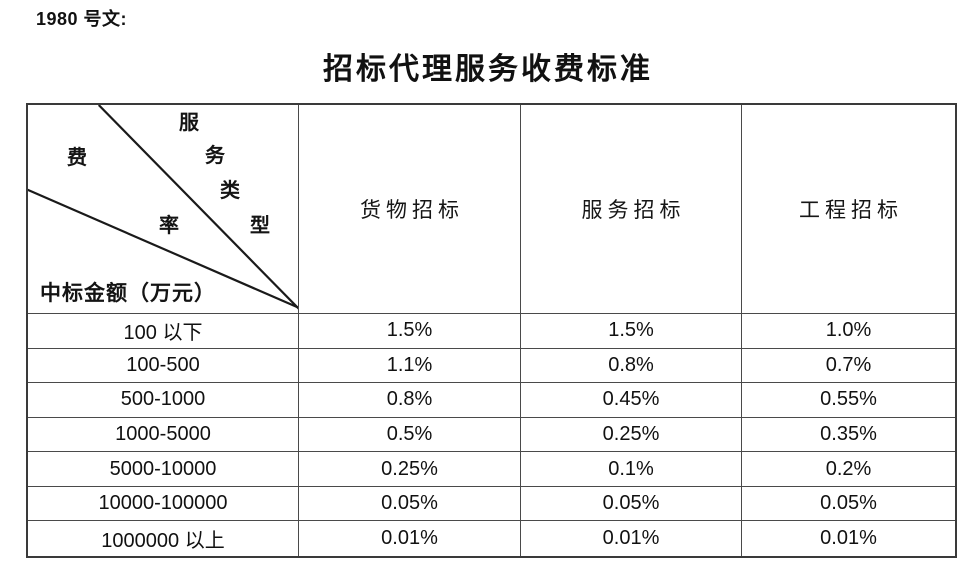  I want to click on fee-value: 0.5%, so click(410, 435).